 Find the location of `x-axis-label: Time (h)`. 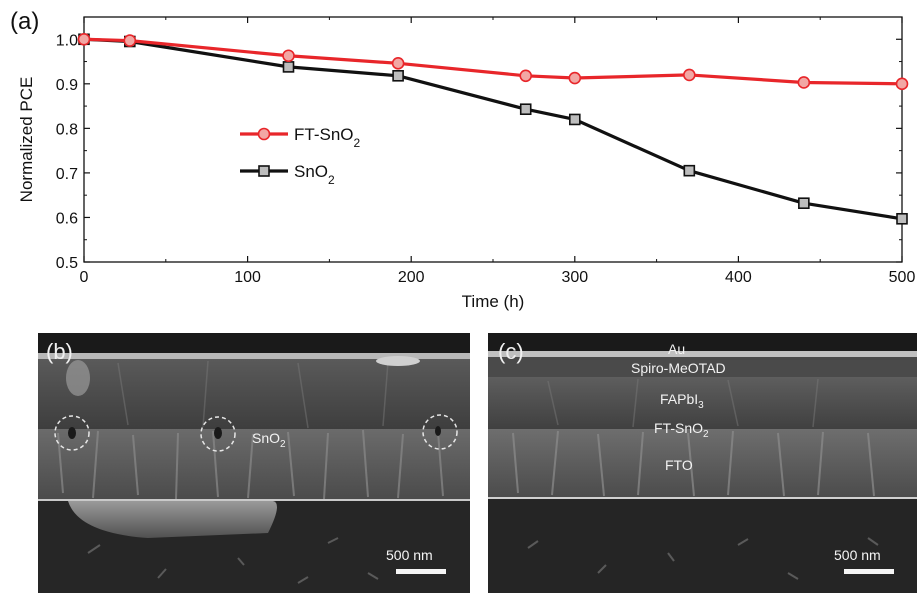

x-axis-label: Time (h) is located at coordinates (493, 301).